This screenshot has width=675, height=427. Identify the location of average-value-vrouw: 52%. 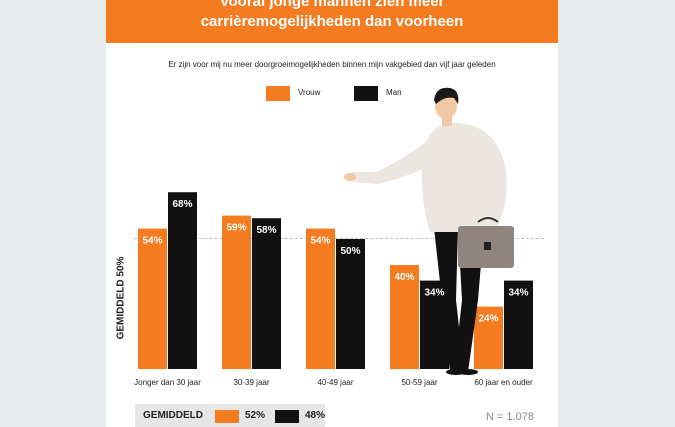
(255, 415).